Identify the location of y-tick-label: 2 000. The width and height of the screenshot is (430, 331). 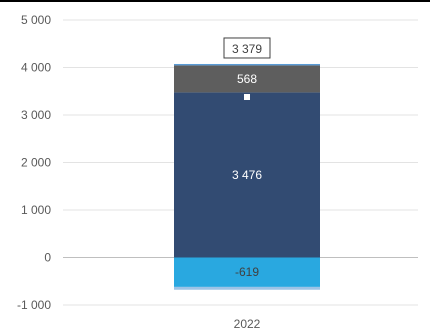
(36, 163).